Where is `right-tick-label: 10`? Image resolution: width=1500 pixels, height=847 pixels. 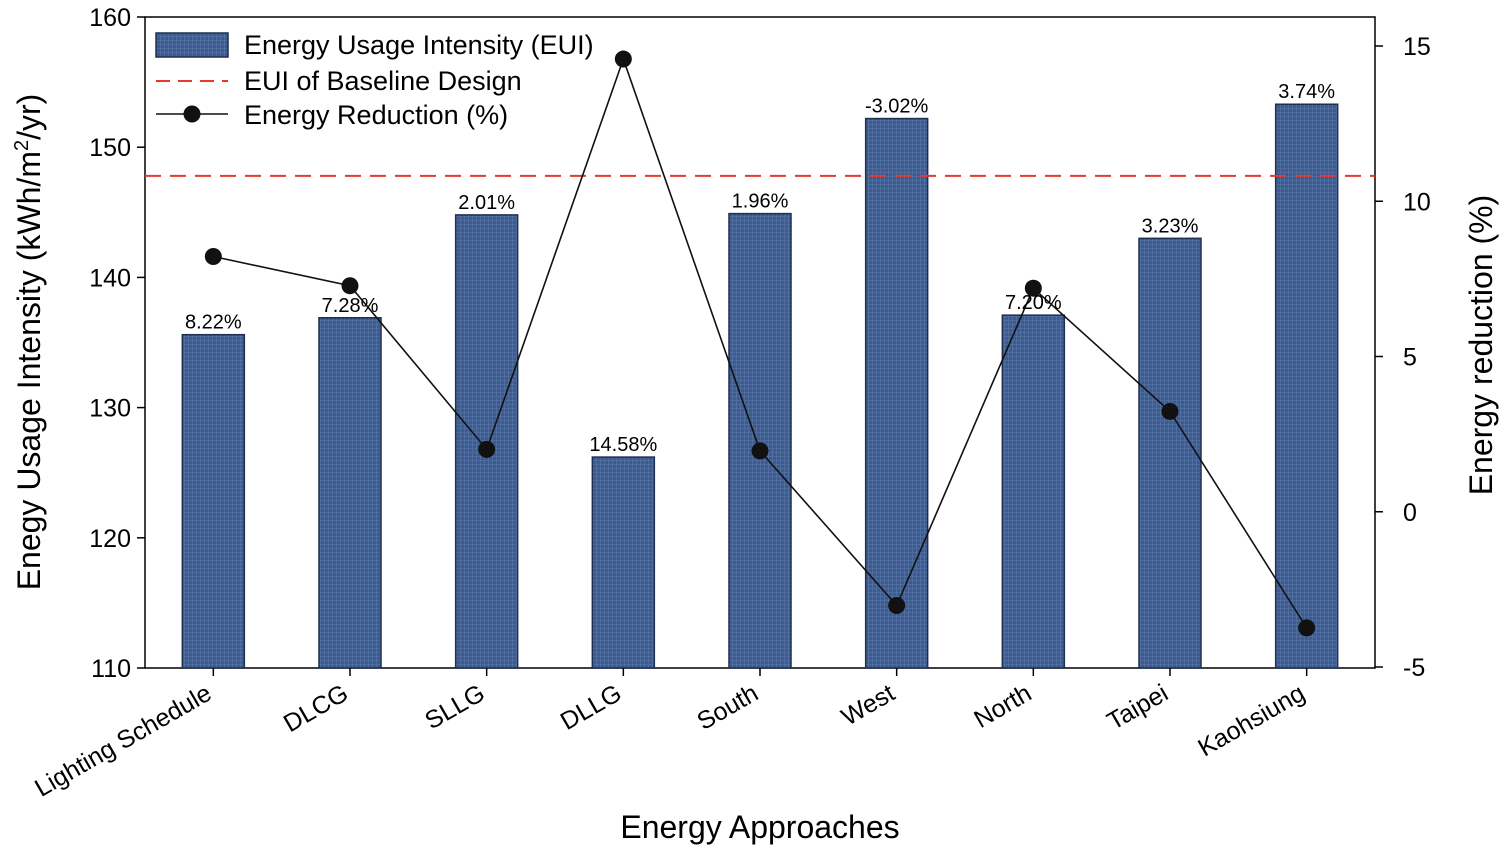
right-tick-label: 10 is located at coordinates (1417, 202).